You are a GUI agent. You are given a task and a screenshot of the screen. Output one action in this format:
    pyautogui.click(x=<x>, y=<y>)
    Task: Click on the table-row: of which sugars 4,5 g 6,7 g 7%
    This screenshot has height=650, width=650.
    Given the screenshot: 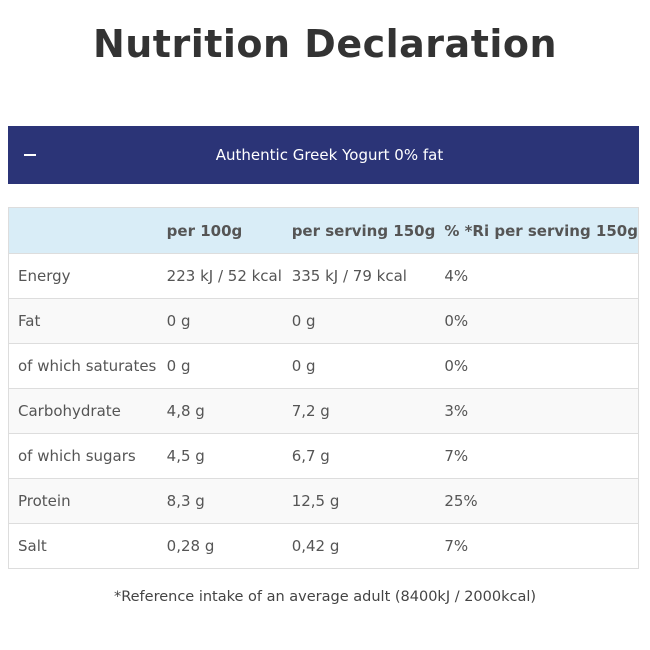 What is the action you would take?
    pyautogui.click(x=323, y=456)
    